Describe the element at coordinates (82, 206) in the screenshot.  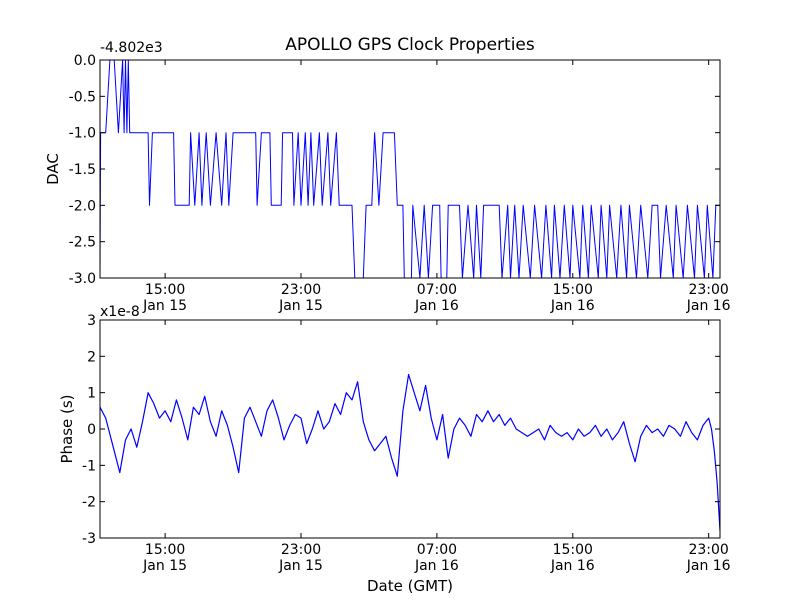
I see `y-tick-label: -2.0` at that location.